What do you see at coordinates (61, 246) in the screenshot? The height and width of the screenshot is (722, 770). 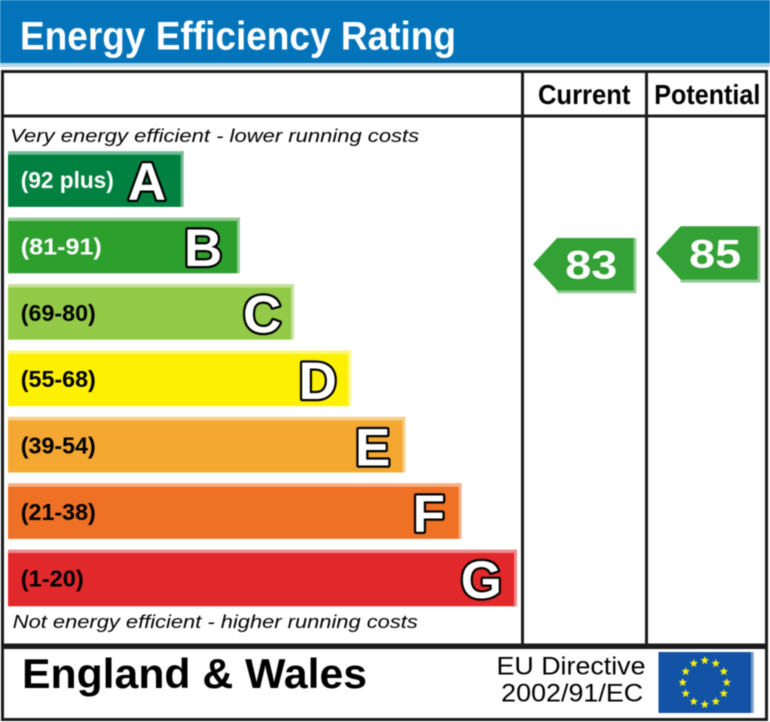 I see `svg-text: (81-91)` at bounding box center [61, 246].